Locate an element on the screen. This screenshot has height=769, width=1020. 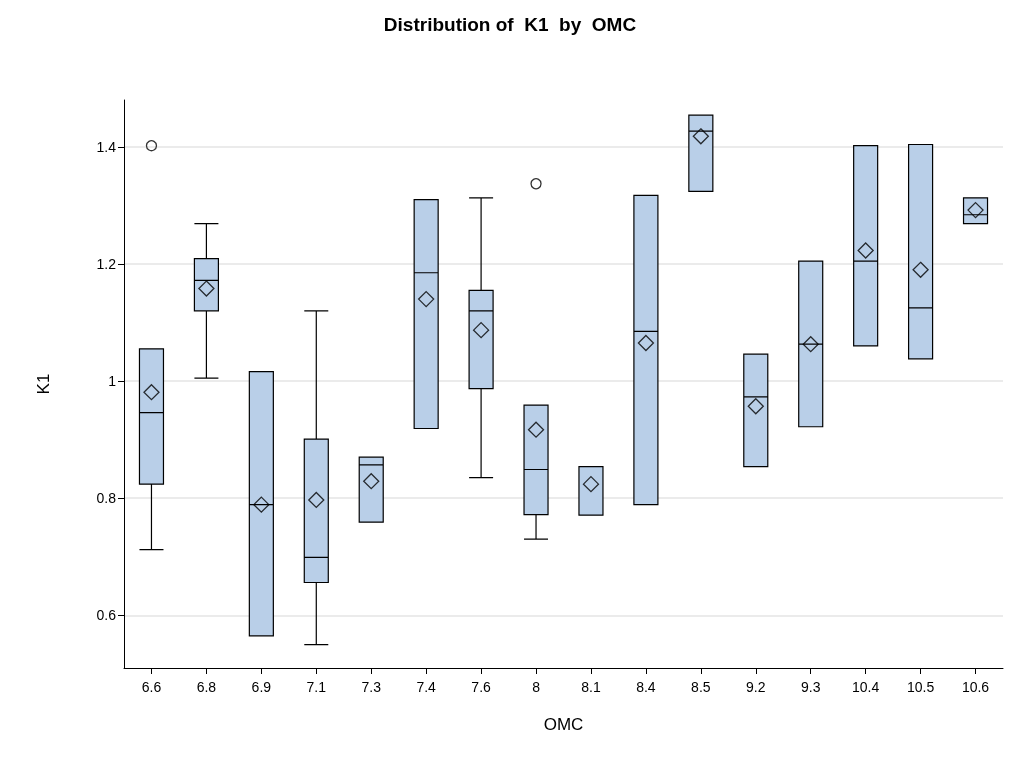
y-axis-title: K1 is located at coordinates (43, 384).